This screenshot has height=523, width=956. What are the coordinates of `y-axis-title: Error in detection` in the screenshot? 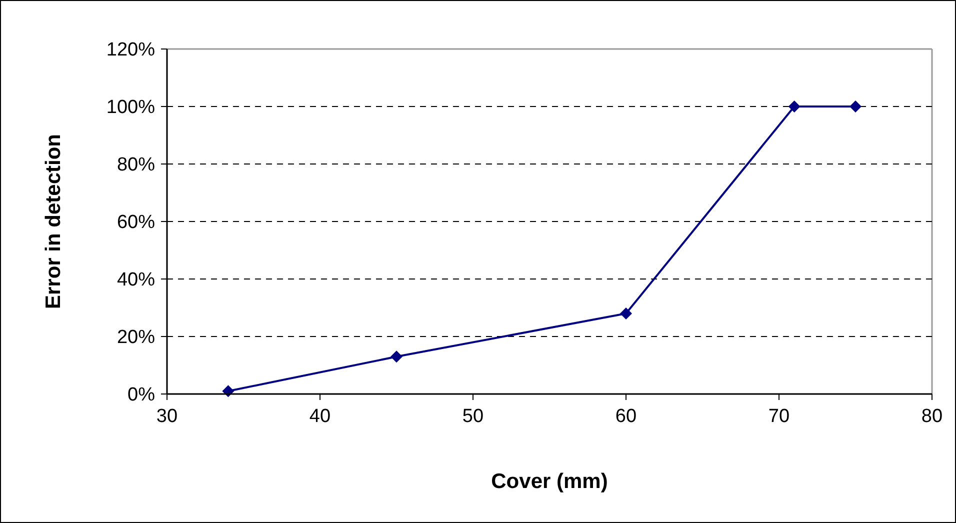 It's located at (53, 222).